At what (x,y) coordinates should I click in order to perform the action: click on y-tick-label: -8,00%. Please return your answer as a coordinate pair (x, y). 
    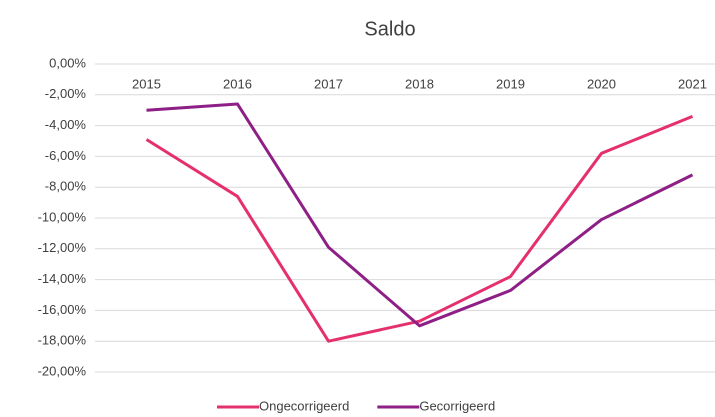
    Looking at the image, I should click on (66, 186).